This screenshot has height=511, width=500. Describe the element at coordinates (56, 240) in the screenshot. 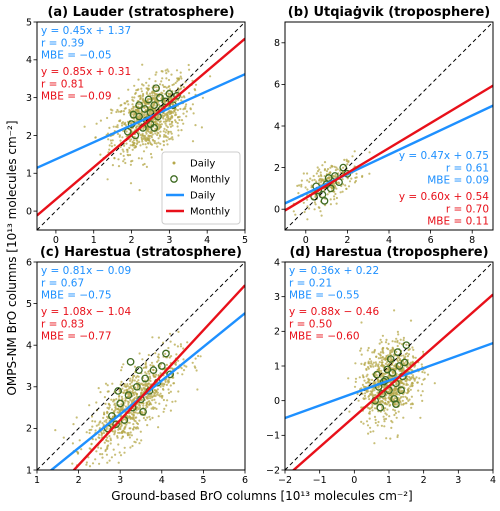

I see `x-tick-label: 0` at that location.